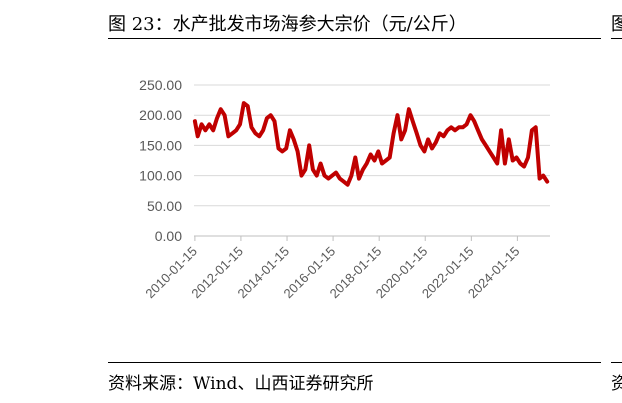  Describe the element at coordinates (160, 160) in the screenshot. I see `y-axis-ticks: 0.00 50.00 100.00 150.00 200.00 250.00` at that location.